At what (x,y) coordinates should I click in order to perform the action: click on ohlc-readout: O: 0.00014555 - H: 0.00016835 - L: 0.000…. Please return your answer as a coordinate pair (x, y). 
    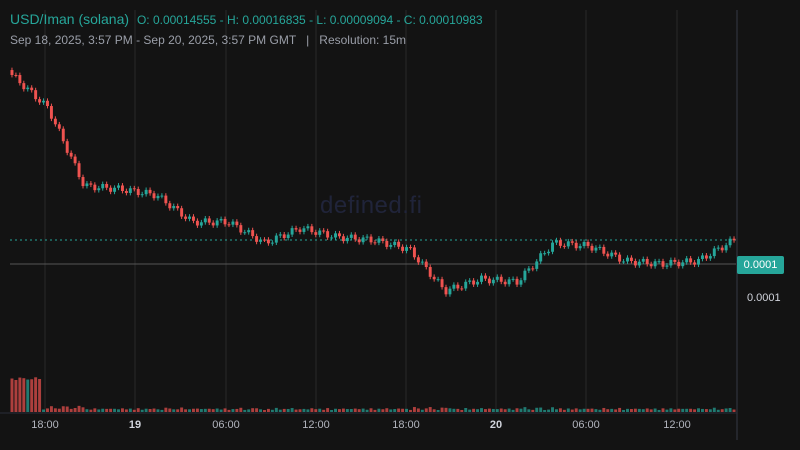
    Looking at the image, I should click on (309, 20).